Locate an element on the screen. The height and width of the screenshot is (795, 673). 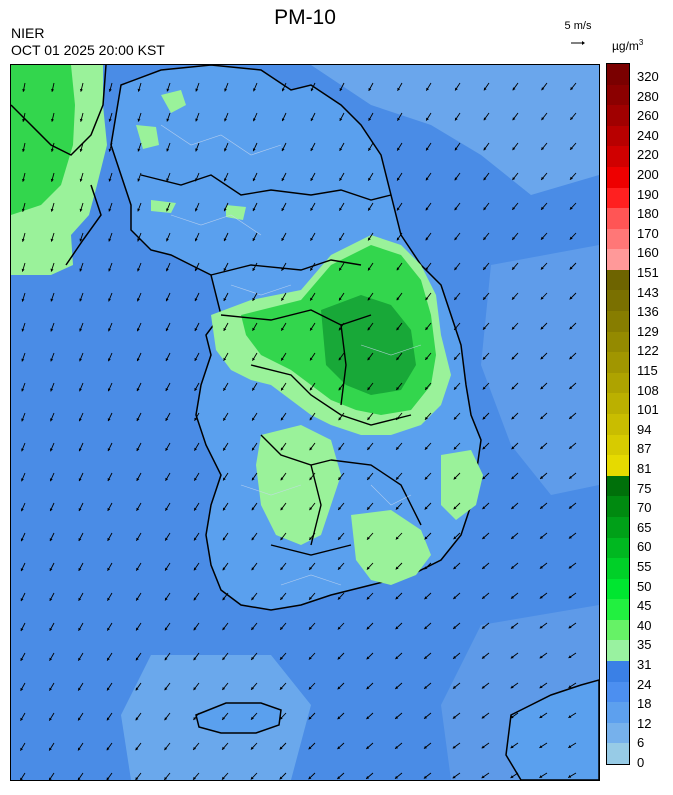
colorbar-label: 151 is located at coordinates (648, 272).